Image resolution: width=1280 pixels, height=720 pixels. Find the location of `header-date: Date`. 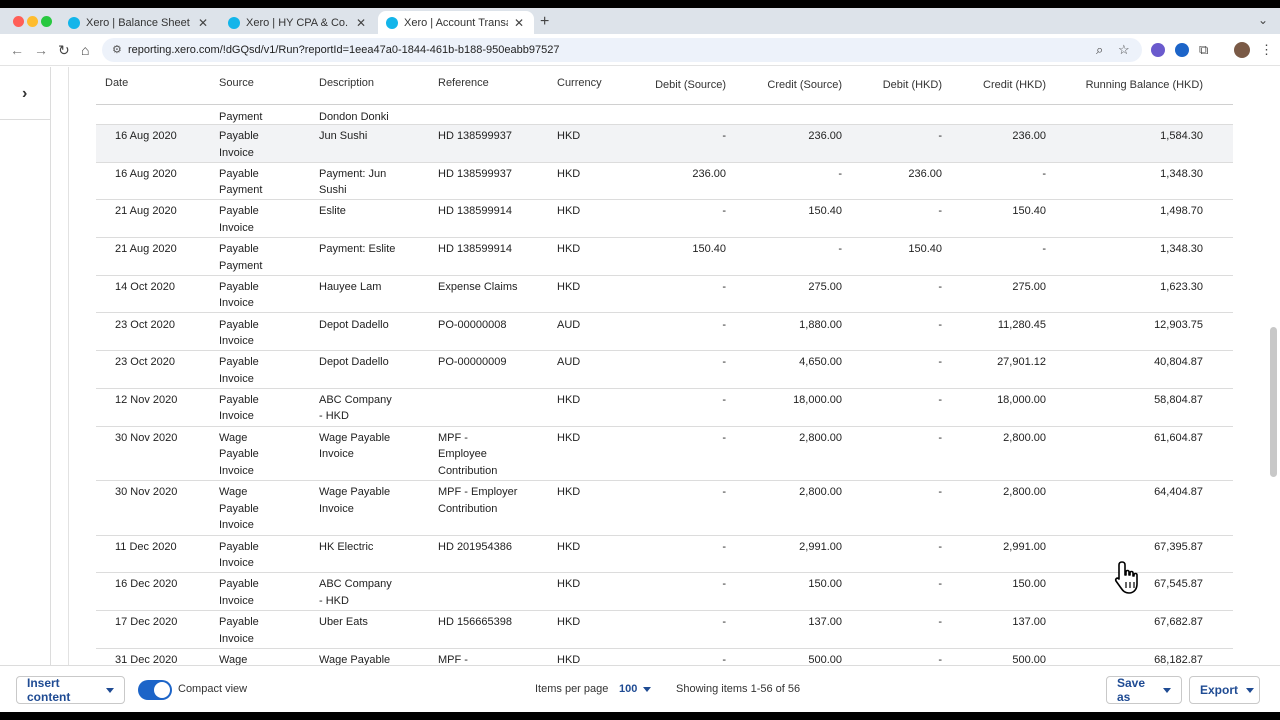

header-date: Date is located at coordinates (117, 83).